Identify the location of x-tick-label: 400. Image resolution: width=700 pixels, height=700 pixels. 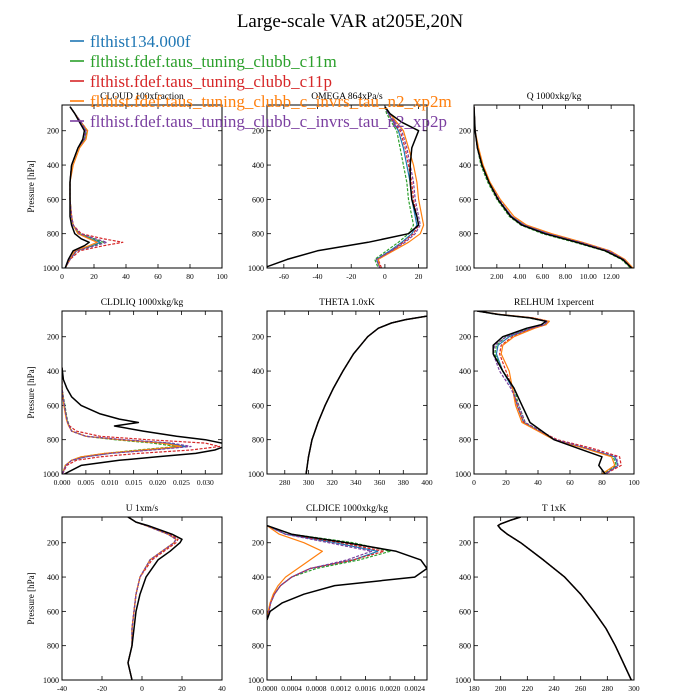
(427, 482).